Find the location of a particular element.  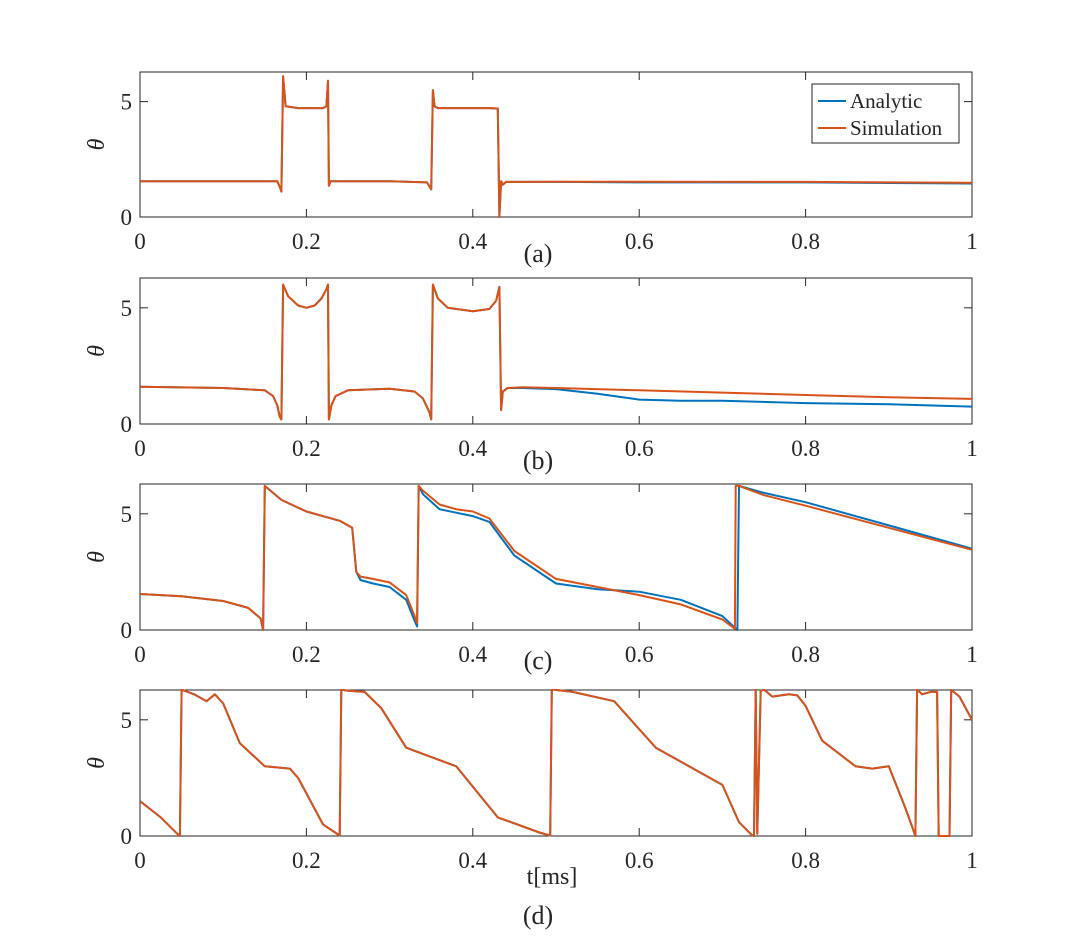

legend-box is located at coordinates (885, 113).